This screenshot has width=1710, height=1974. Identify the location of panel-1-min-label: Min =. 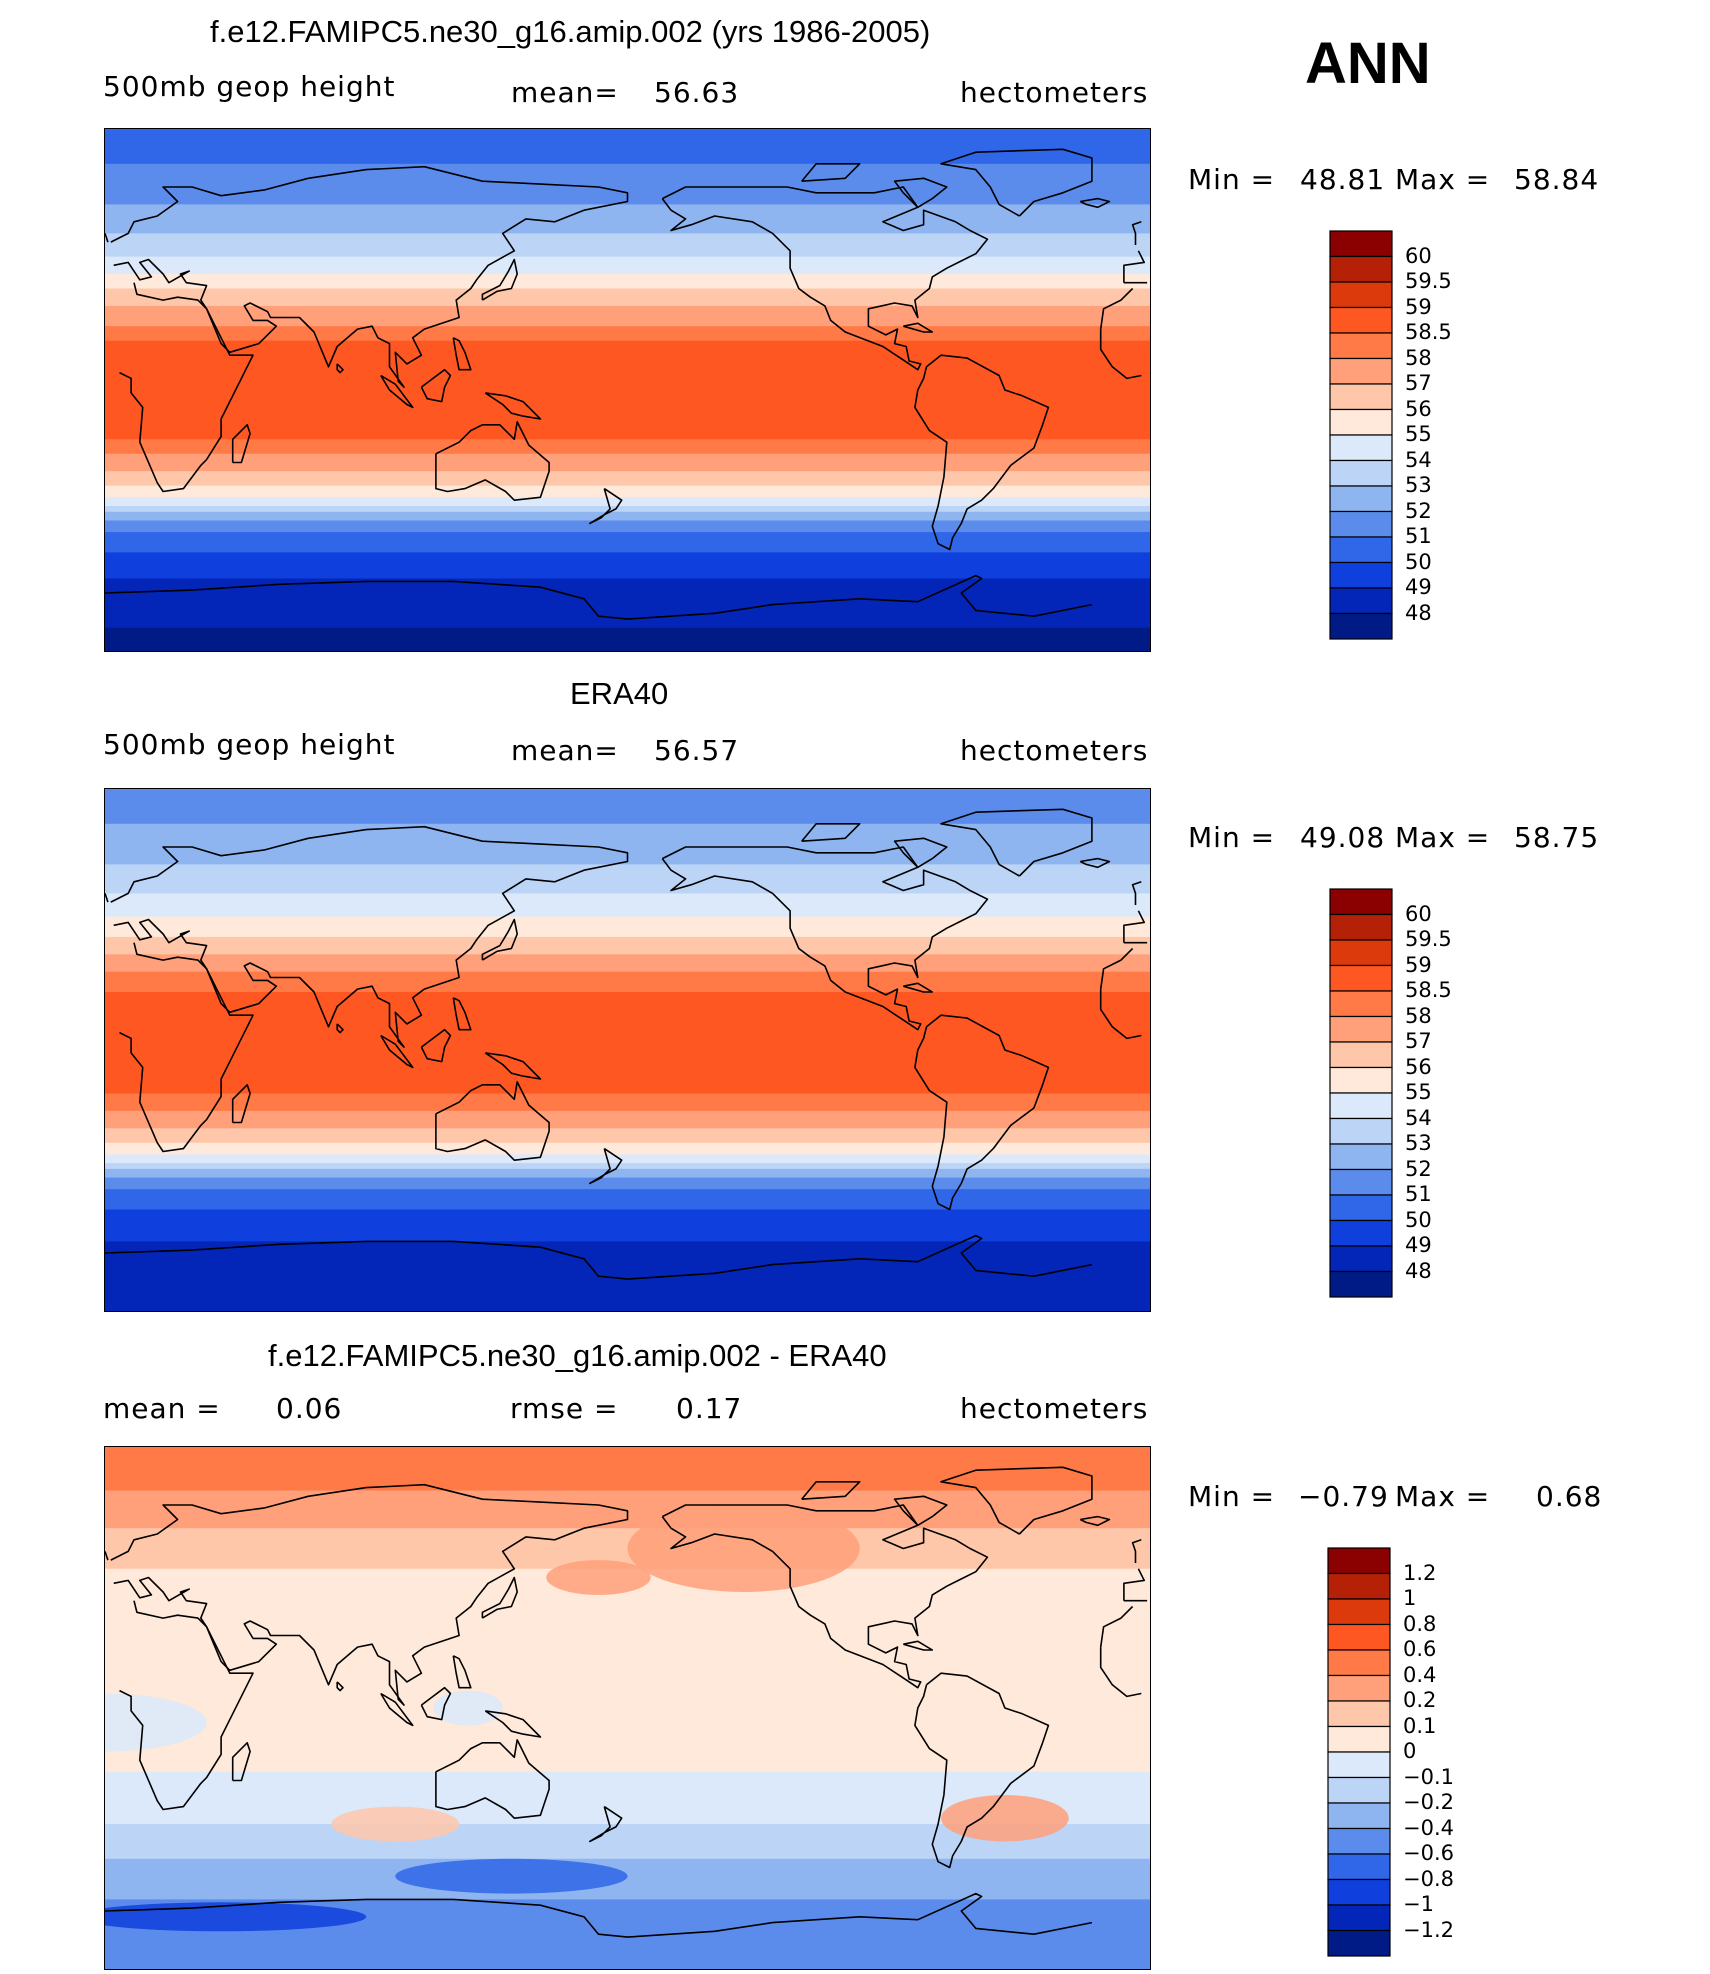
(1232, 179).